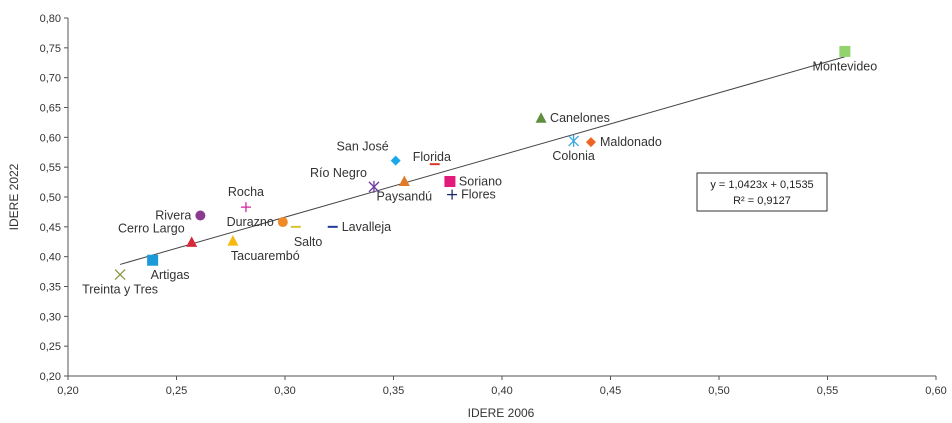 Image resolution: width=952 pixels, height=423 pixels. I want to click on x-tick-label: 0,60, so click(935, 391).